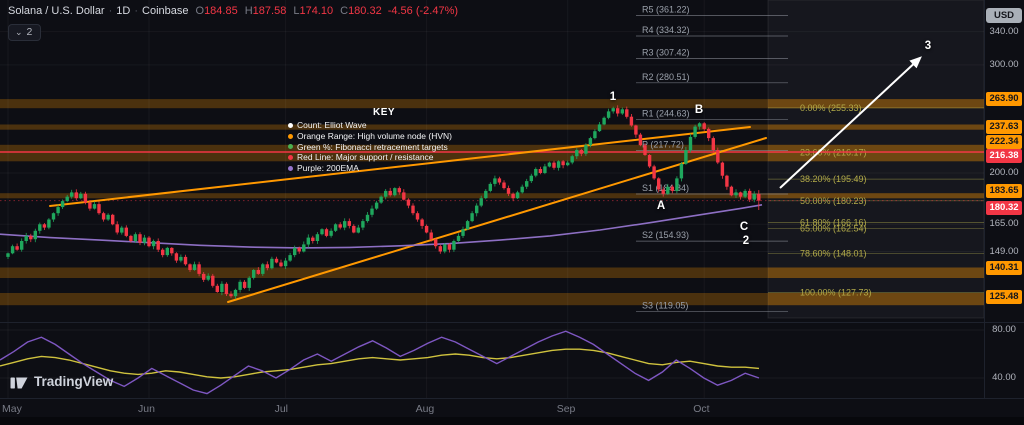  I want to click on svg-text: S2 (154.93), so click(665, 235).